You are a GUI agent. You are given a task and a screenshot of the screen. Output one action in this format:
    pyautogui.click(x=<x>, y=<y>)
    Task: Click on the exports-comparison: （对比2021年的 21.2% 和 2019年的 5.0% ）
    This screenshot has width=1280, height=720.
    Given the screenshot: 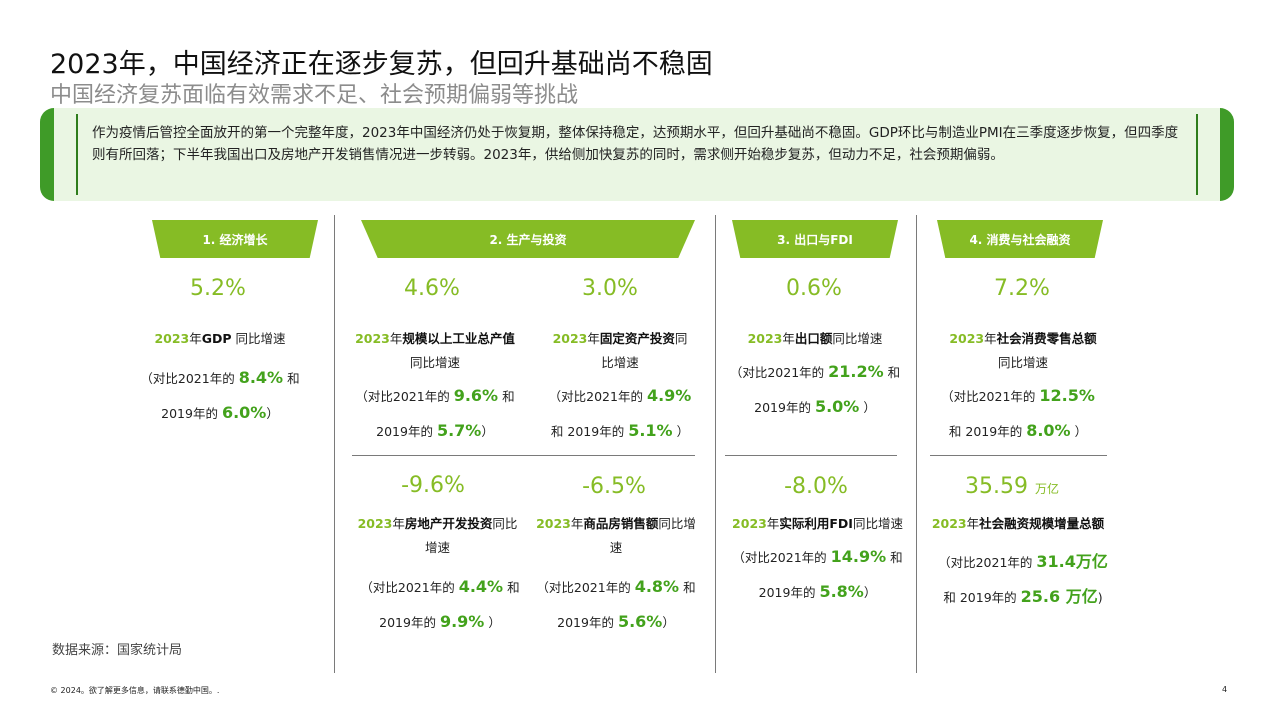 What is the action you would take?
    pyautogui.click(x=815, y=389)
    